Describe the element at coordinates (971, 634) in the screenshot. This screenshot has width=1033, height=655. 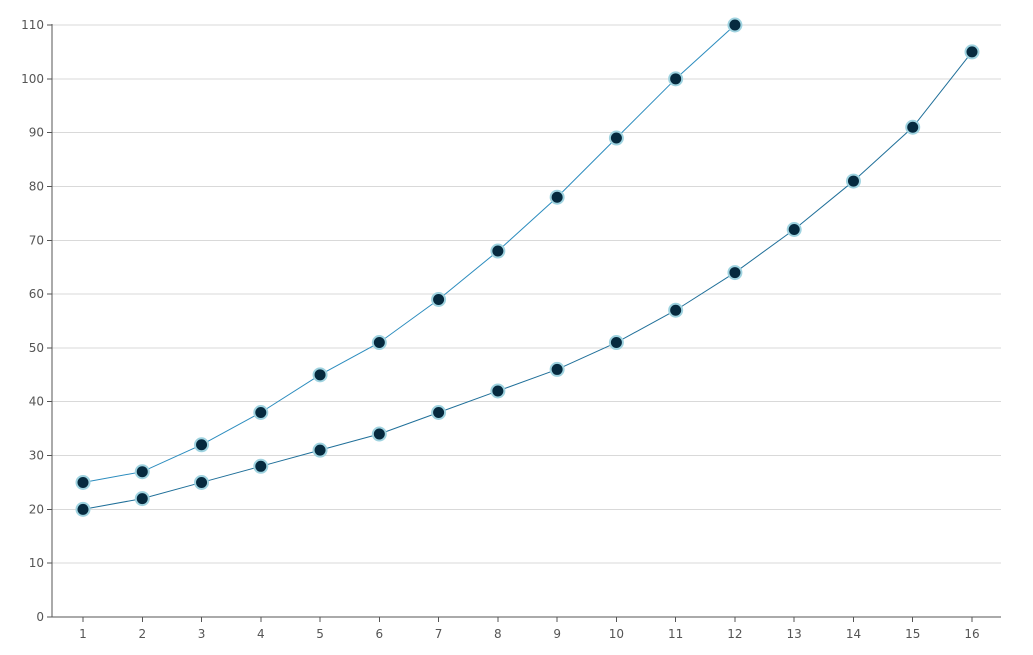
I see `x-tick-label: 16` at that location.